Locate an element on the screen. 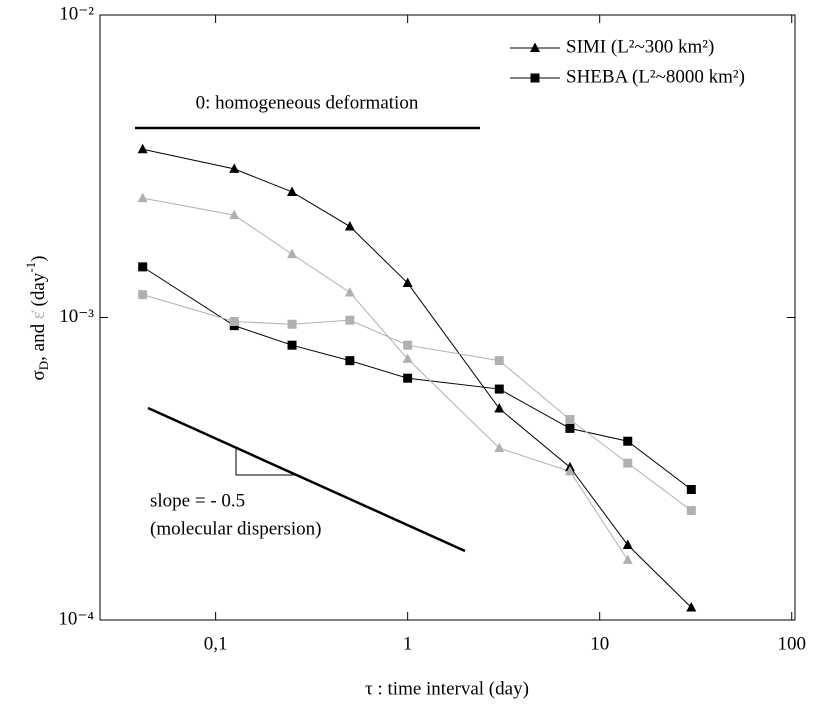 This screenshot has height=715, width=815. y-tick-label: 10⁻² is located at coordinates (76, 13).